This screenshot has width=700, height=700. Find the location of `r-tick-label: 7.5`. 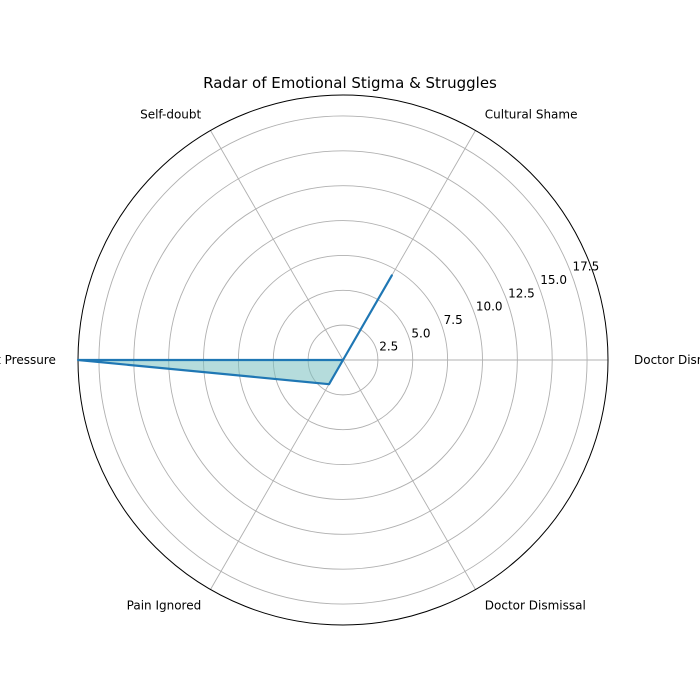

r-tick-label: 7.5 is located at coordinates (453, 320).